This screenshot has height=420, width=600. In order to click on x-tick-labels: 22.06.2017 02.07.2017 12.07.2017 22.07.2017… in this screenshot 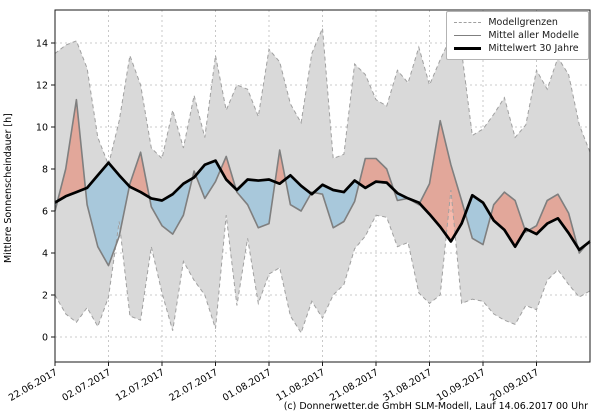, I will do `click(274, 385)`.